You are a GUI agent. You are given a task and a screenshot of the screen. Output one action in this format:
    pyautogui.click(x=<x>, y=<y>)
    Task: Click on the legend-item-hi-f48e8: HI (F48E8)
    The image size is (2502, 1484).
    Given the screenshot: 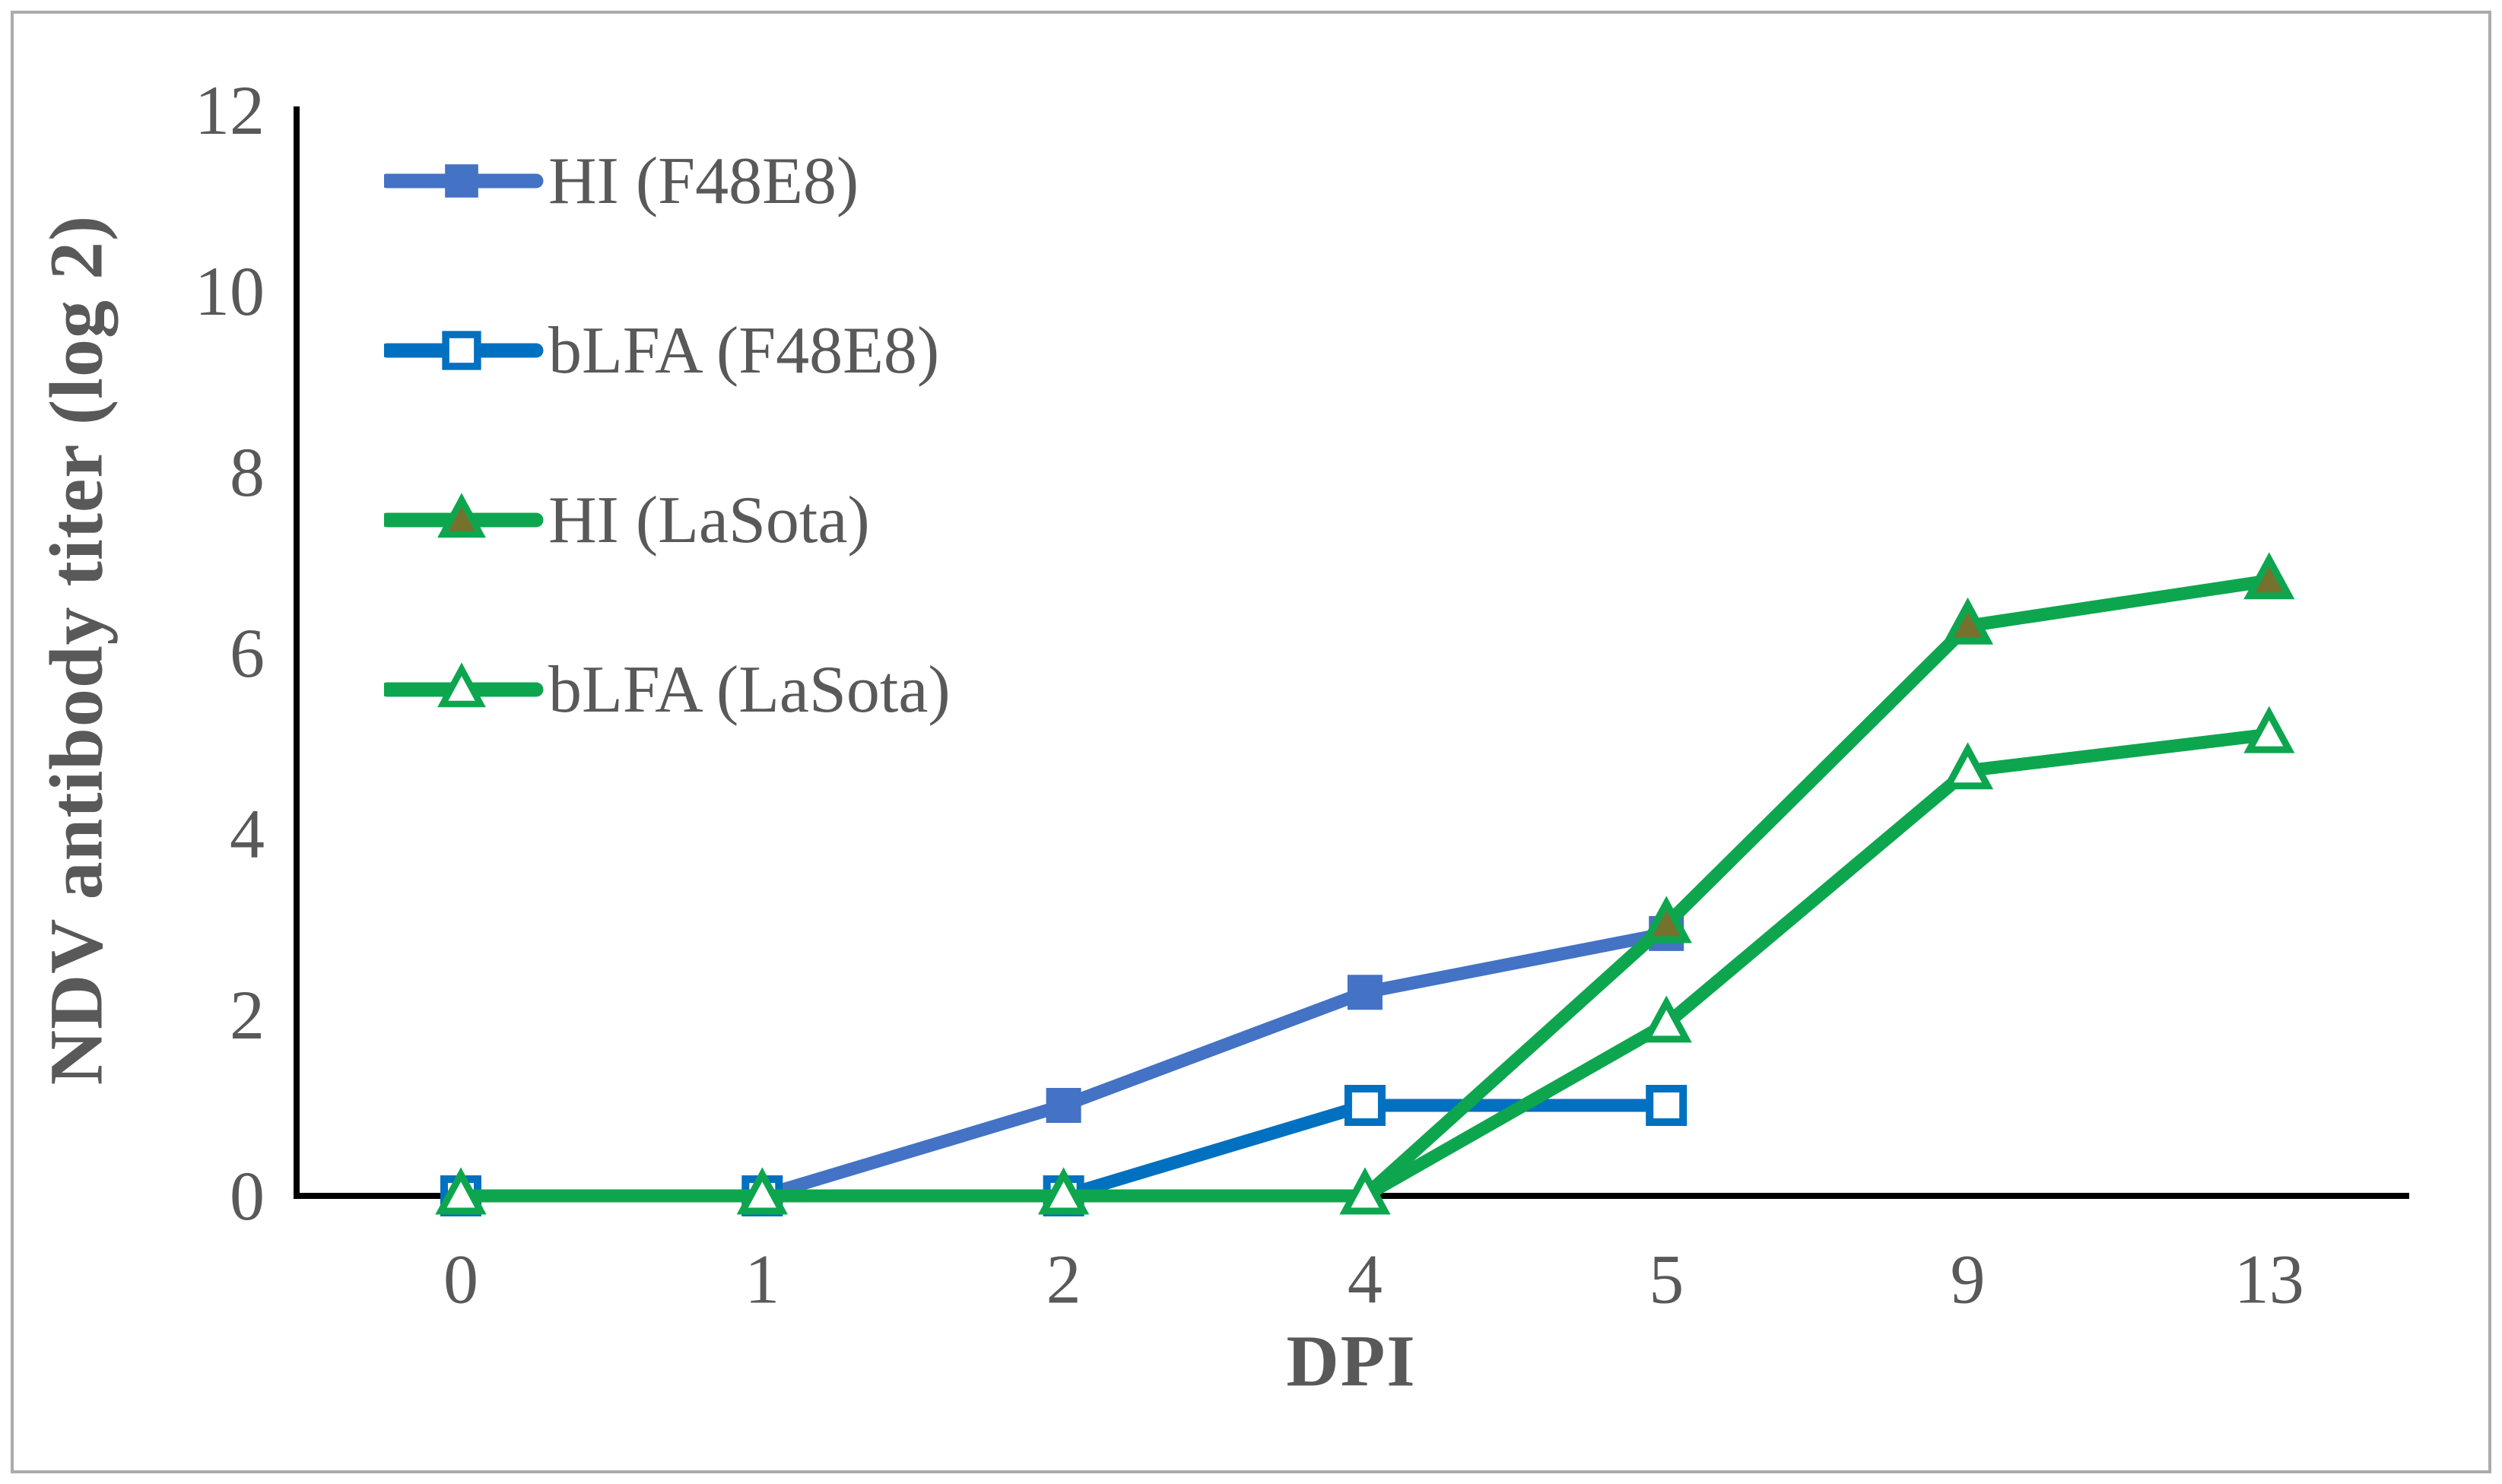 What is the action you would take?
    pyautogui.click(x=621, y=181)
    